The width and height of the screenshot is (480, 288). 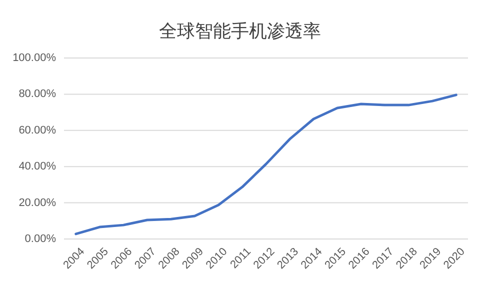 I want to click on y-tick-label: 80.00%, so click(x=37, y=94).